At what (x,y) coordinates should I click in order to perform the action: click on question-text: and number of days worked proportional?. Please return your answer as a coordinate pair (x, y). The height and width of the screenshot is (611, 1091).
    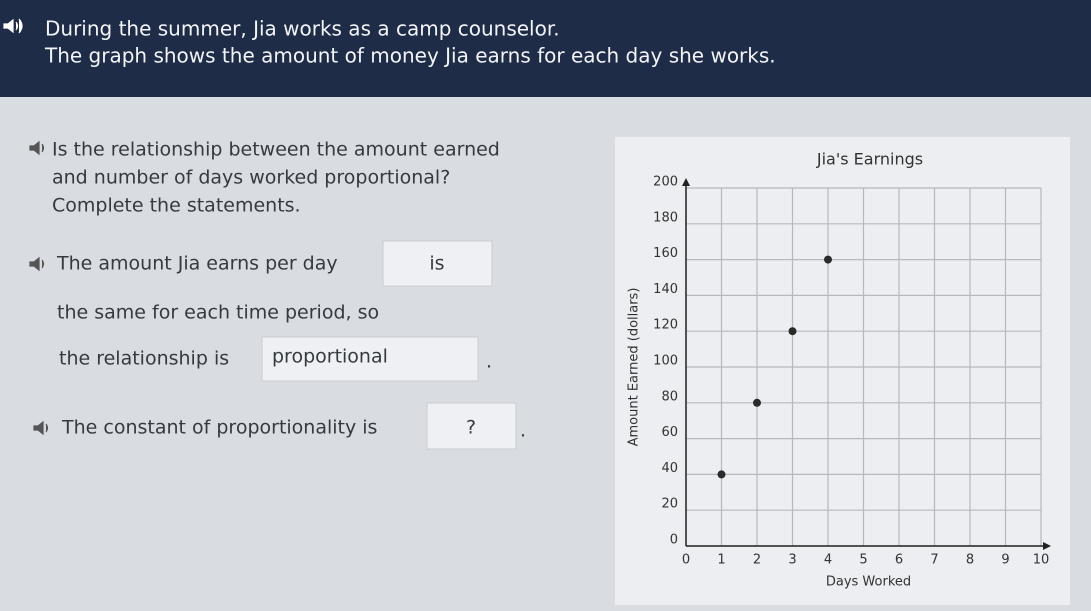
    Looking at the image, I should click on (251, 178).